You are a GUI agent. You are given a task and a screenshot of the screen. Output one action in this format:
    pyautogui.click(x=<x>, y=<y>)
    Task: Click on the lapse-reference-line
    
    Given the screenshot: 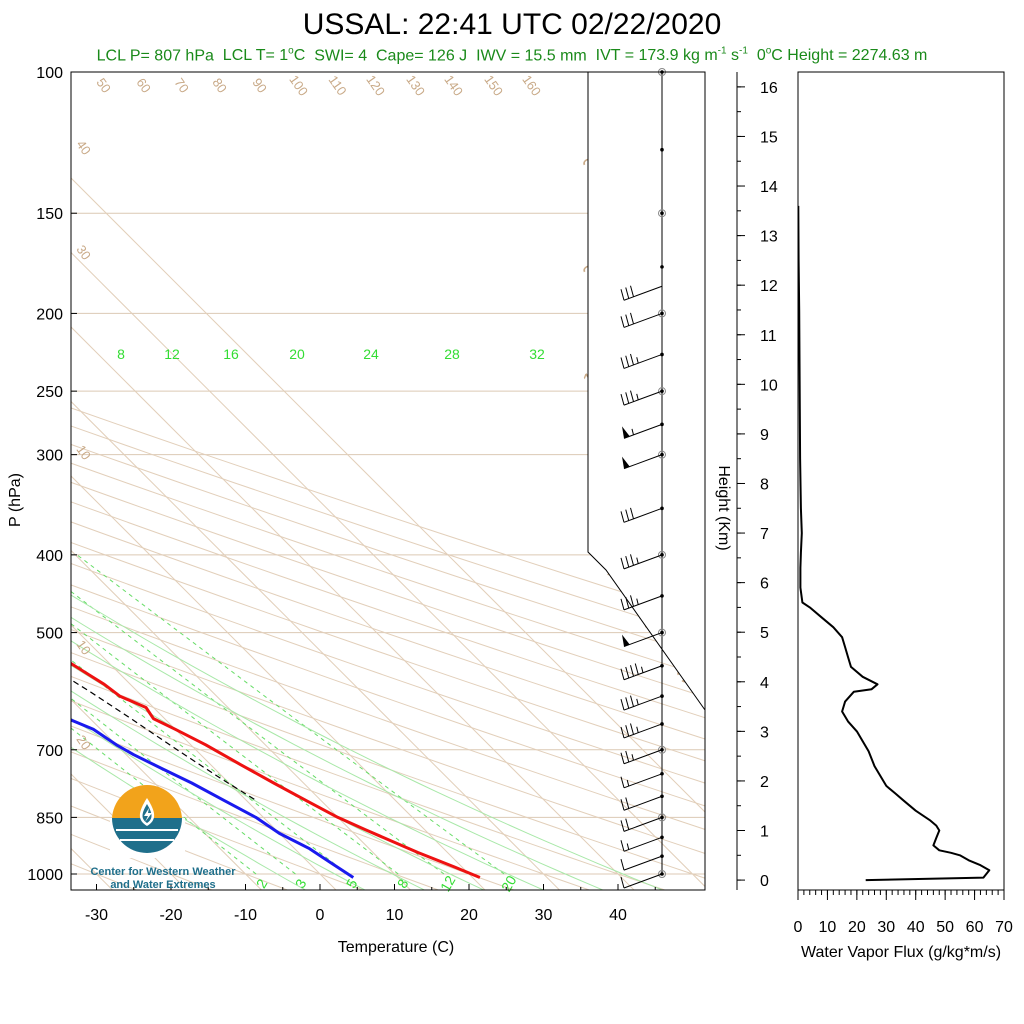 What is the action you would take?
    pyautogui.click(x=18, y=354)
    